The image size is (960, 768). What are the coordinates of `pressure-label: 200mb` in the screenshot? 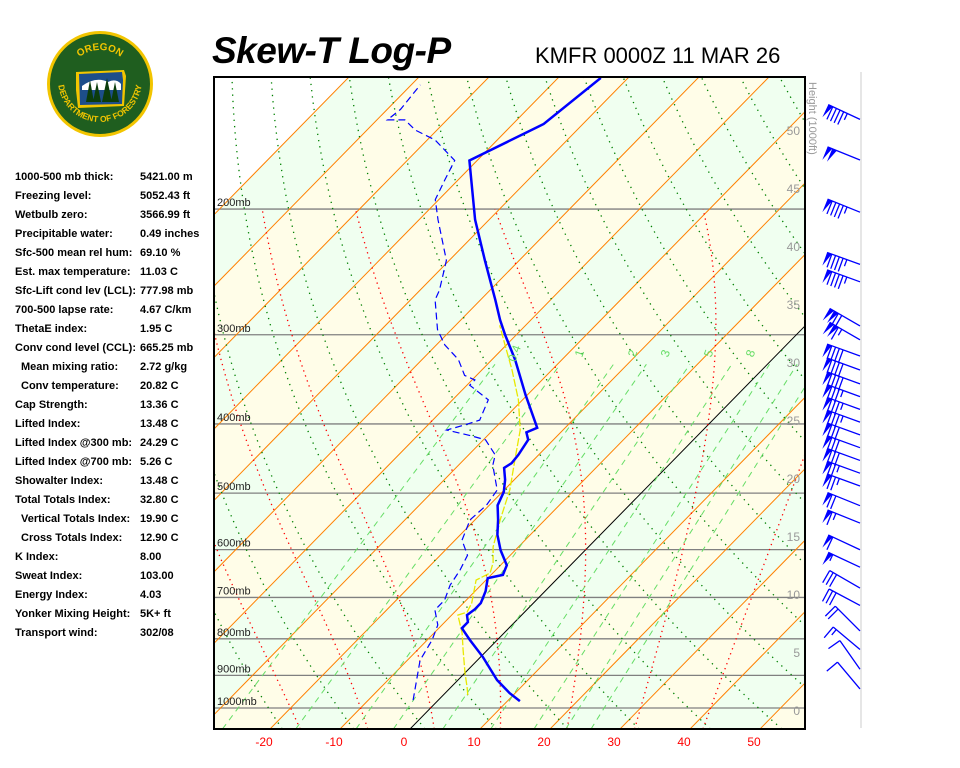 It's located at (234, 203).